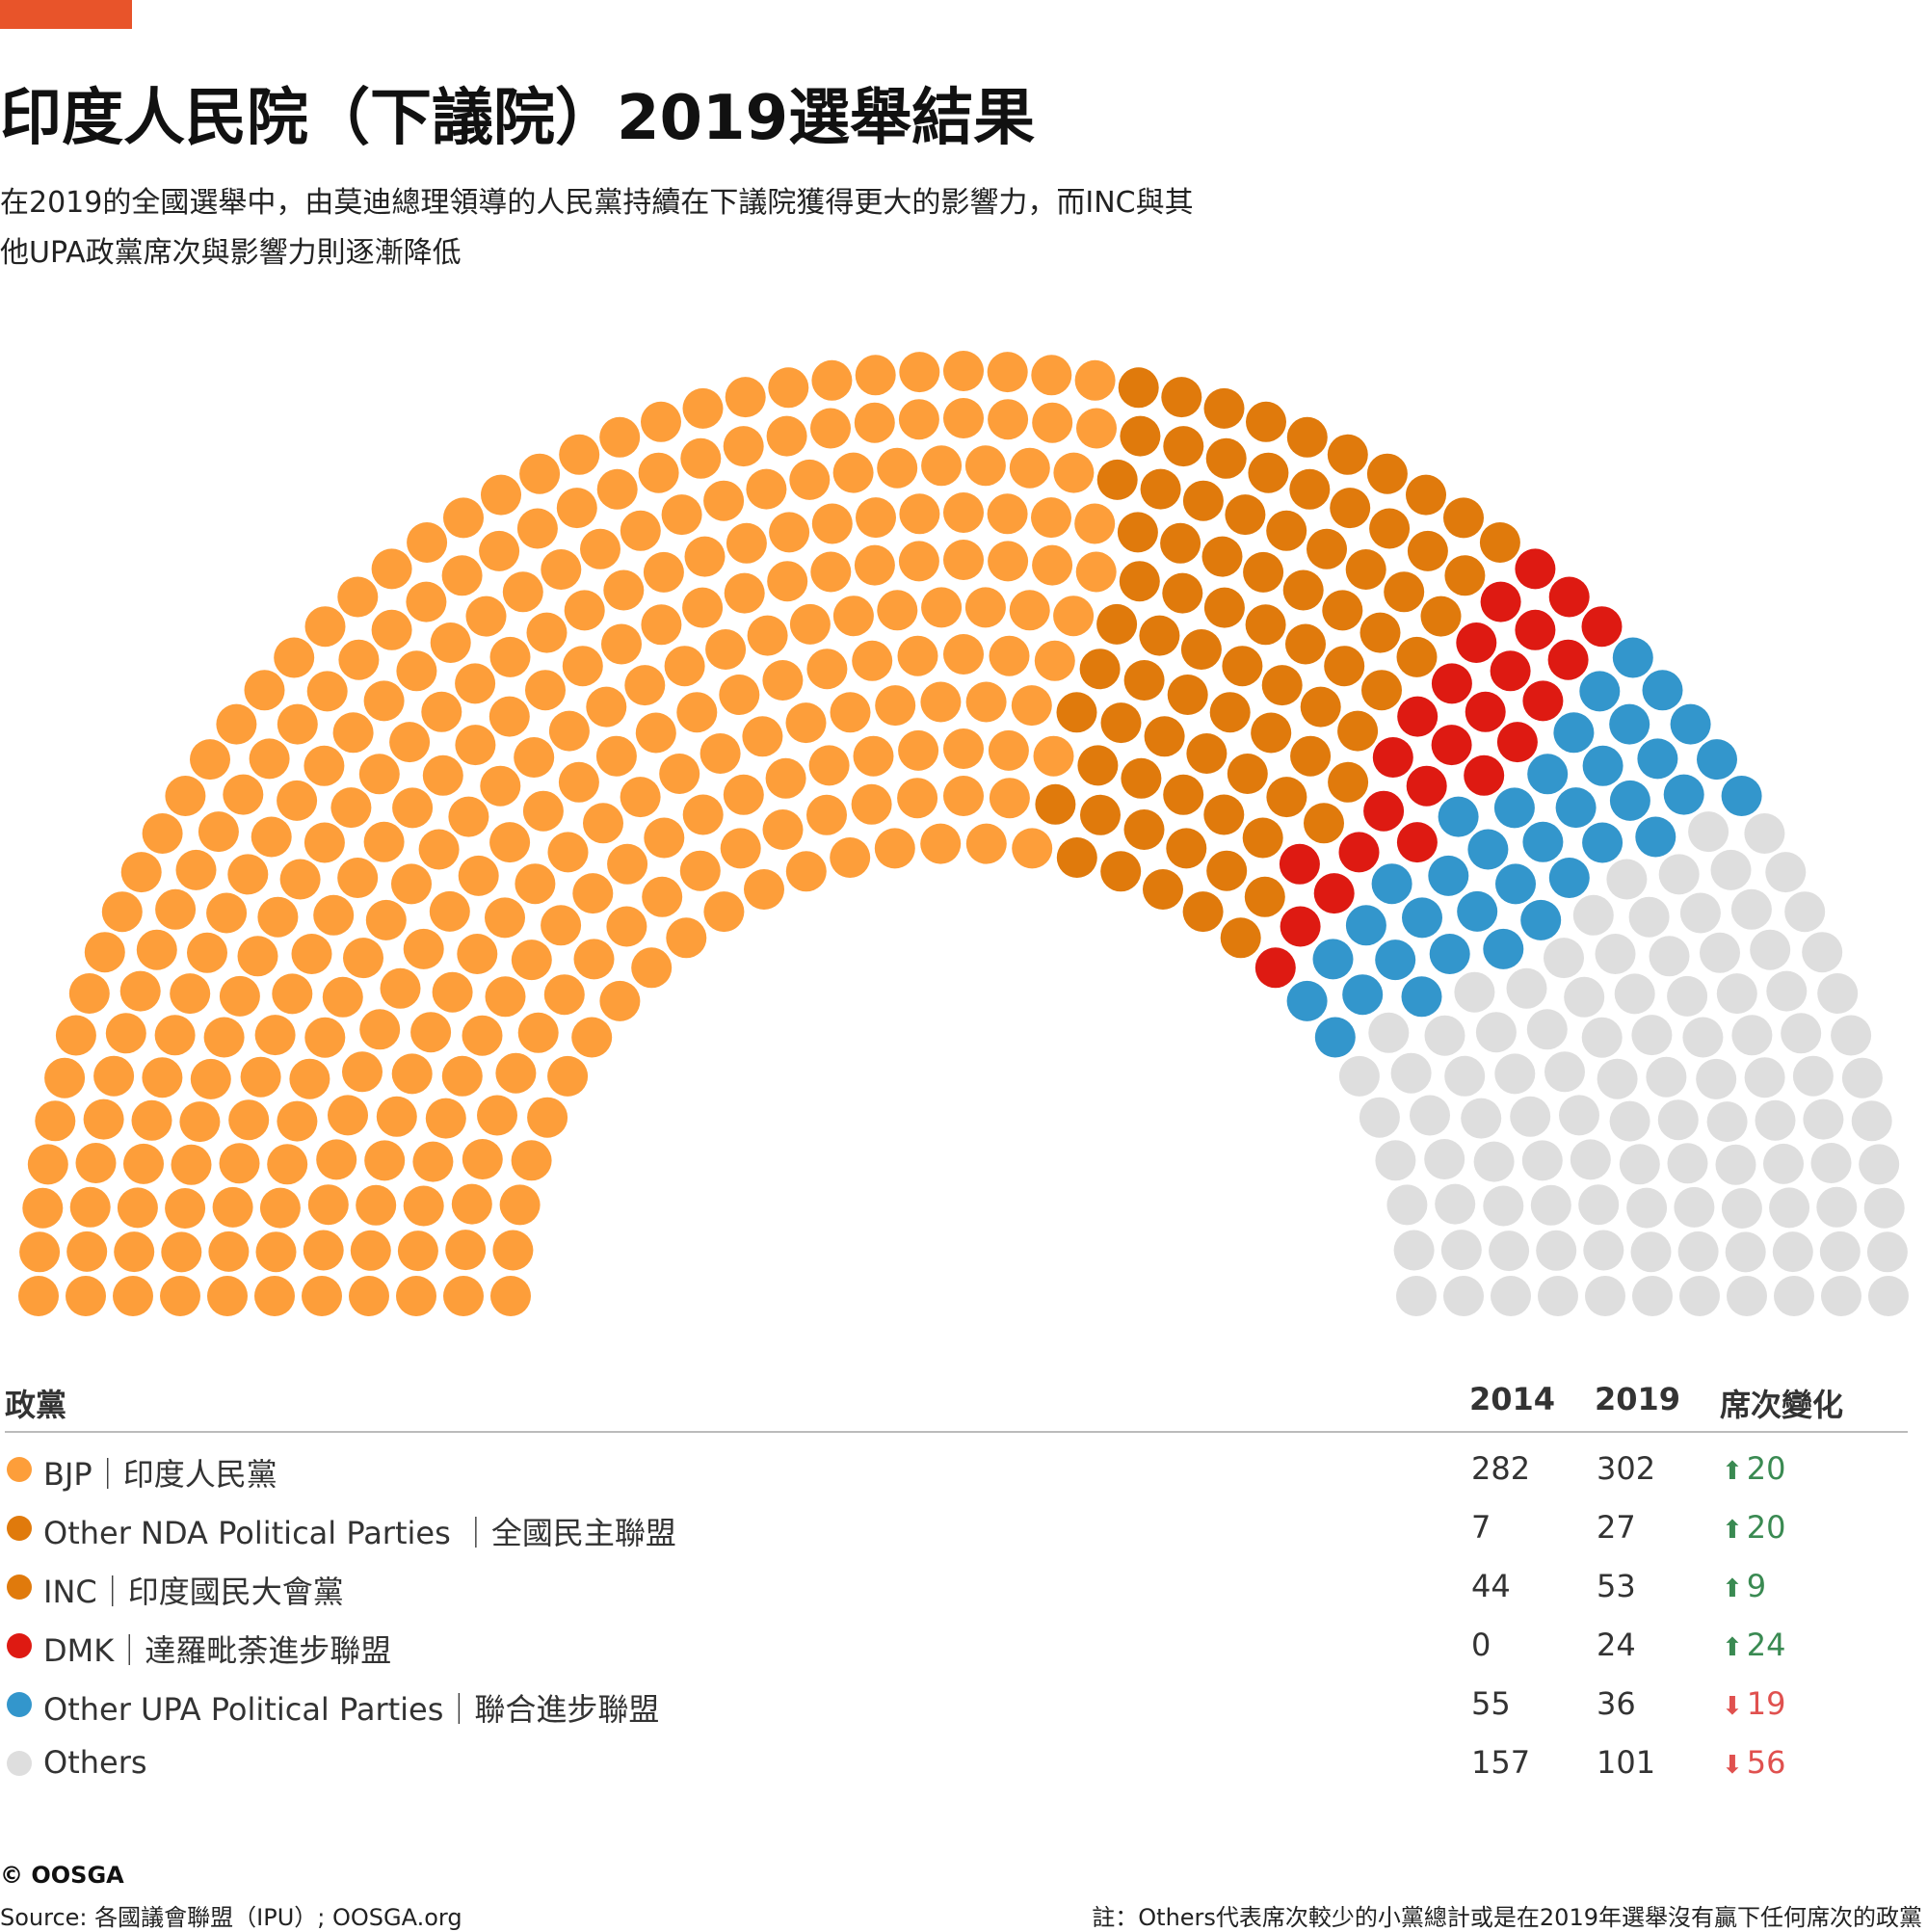 The image size is (1927, 1932). I want to click on seats-2014: 44, so click(1491, 1586).